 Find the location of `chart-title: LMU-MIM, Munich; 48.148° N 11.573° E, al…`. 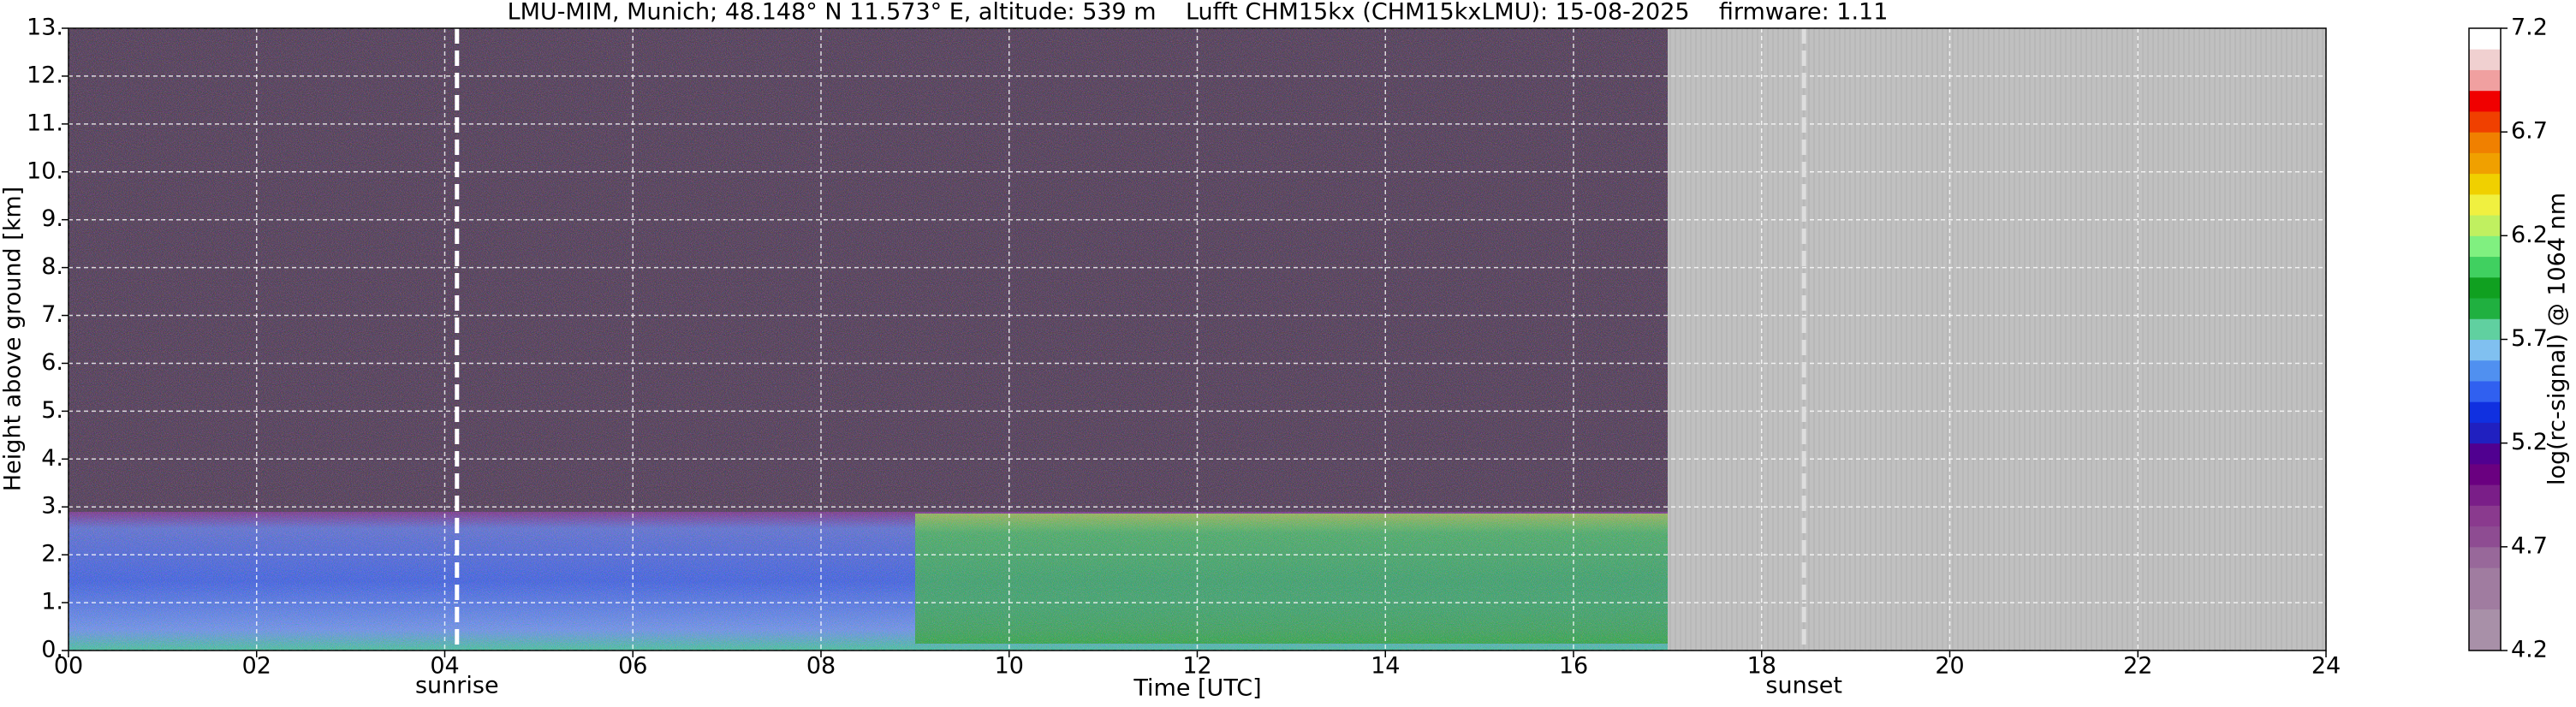

chart-title: LMU-MIM, Munich; 48.148° N 11.573° E, al… is located at coordinates (1198, 13).